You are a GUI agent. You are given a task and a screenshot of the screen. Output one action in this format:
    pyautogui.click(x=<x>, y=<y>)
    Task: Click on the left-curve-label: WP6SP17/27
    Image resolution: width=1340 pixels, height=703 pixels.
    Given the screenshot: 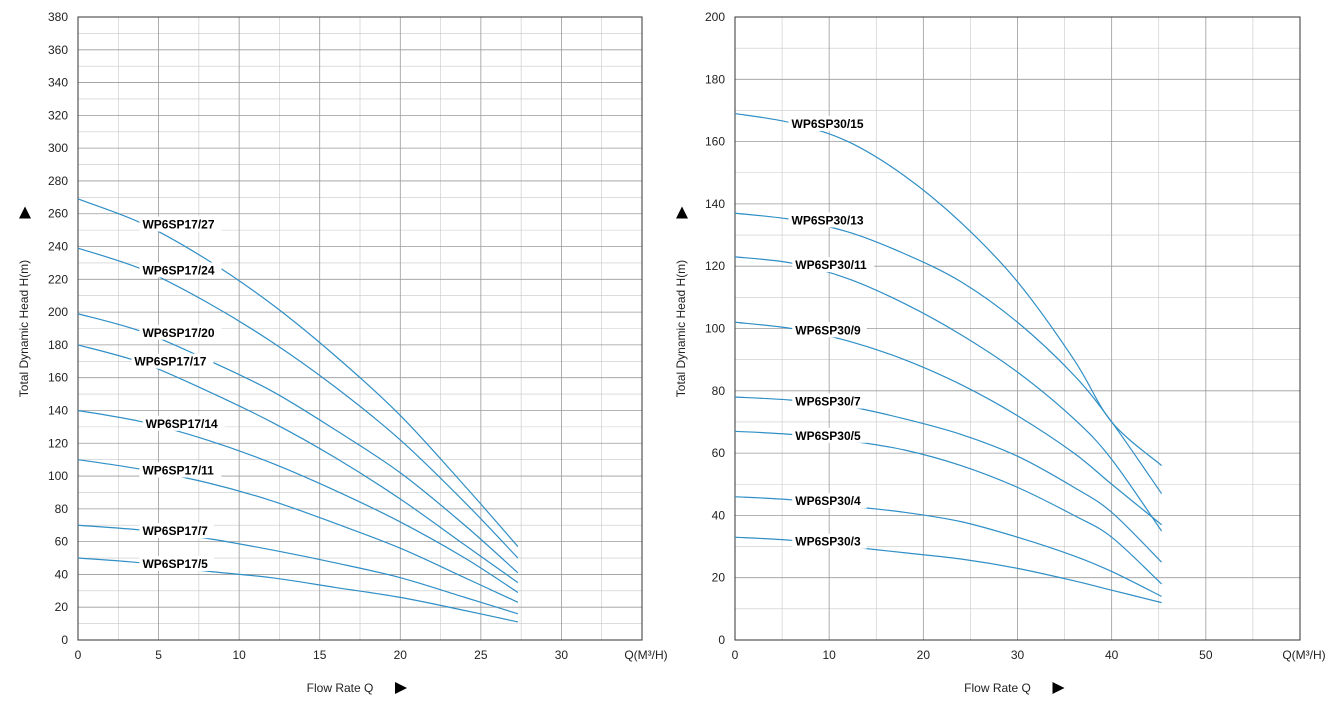 What is the action you would take?
    pyautogui.click(x=178, y=225)
    